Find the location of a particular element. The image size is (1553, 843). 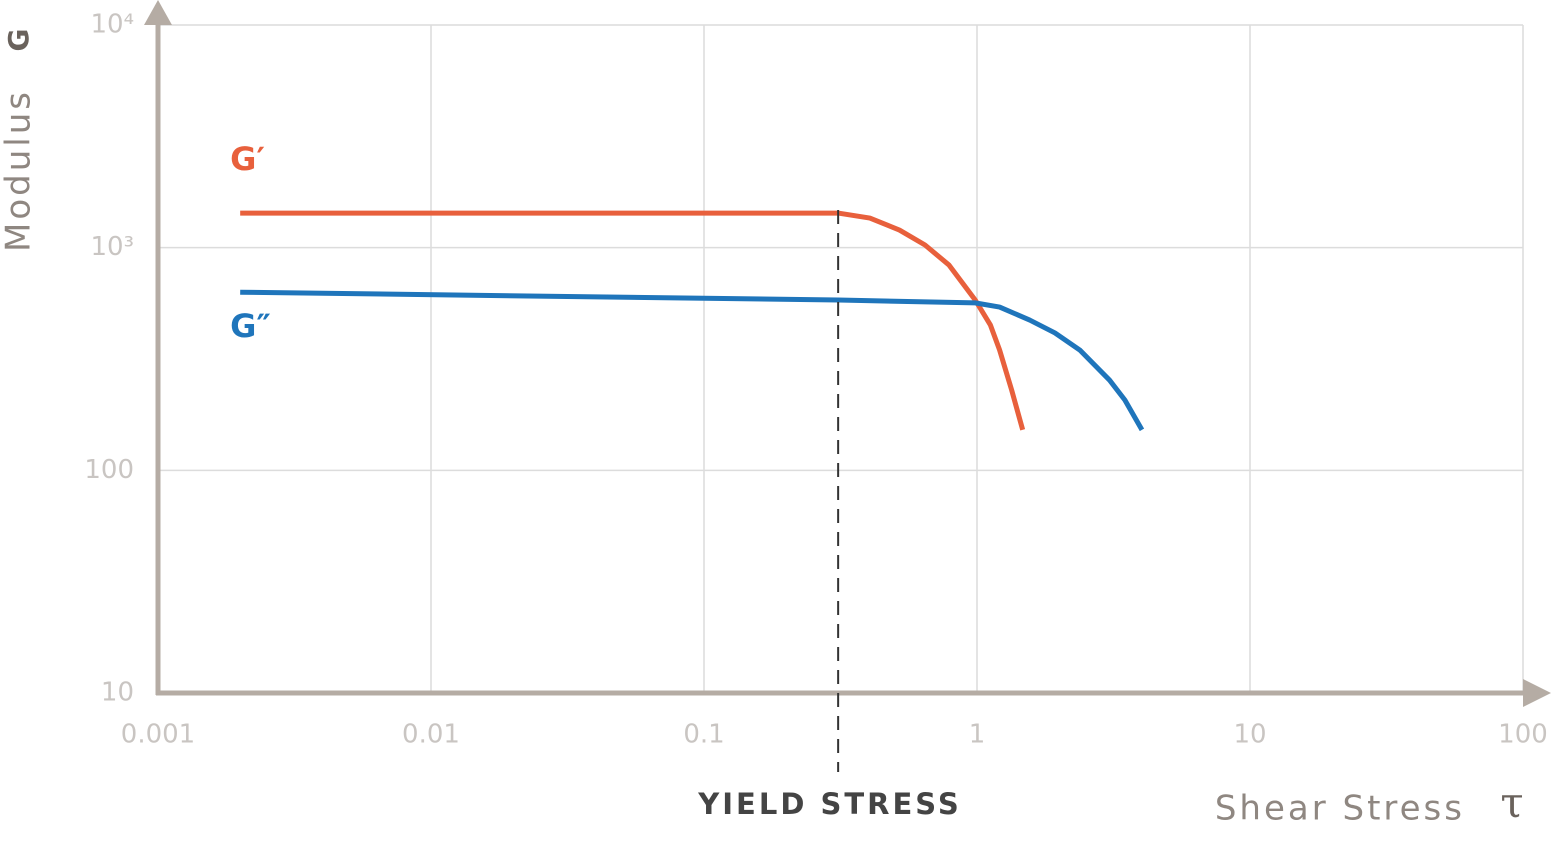

x-tick-label: 10 is located at coordinates (1249, 735).